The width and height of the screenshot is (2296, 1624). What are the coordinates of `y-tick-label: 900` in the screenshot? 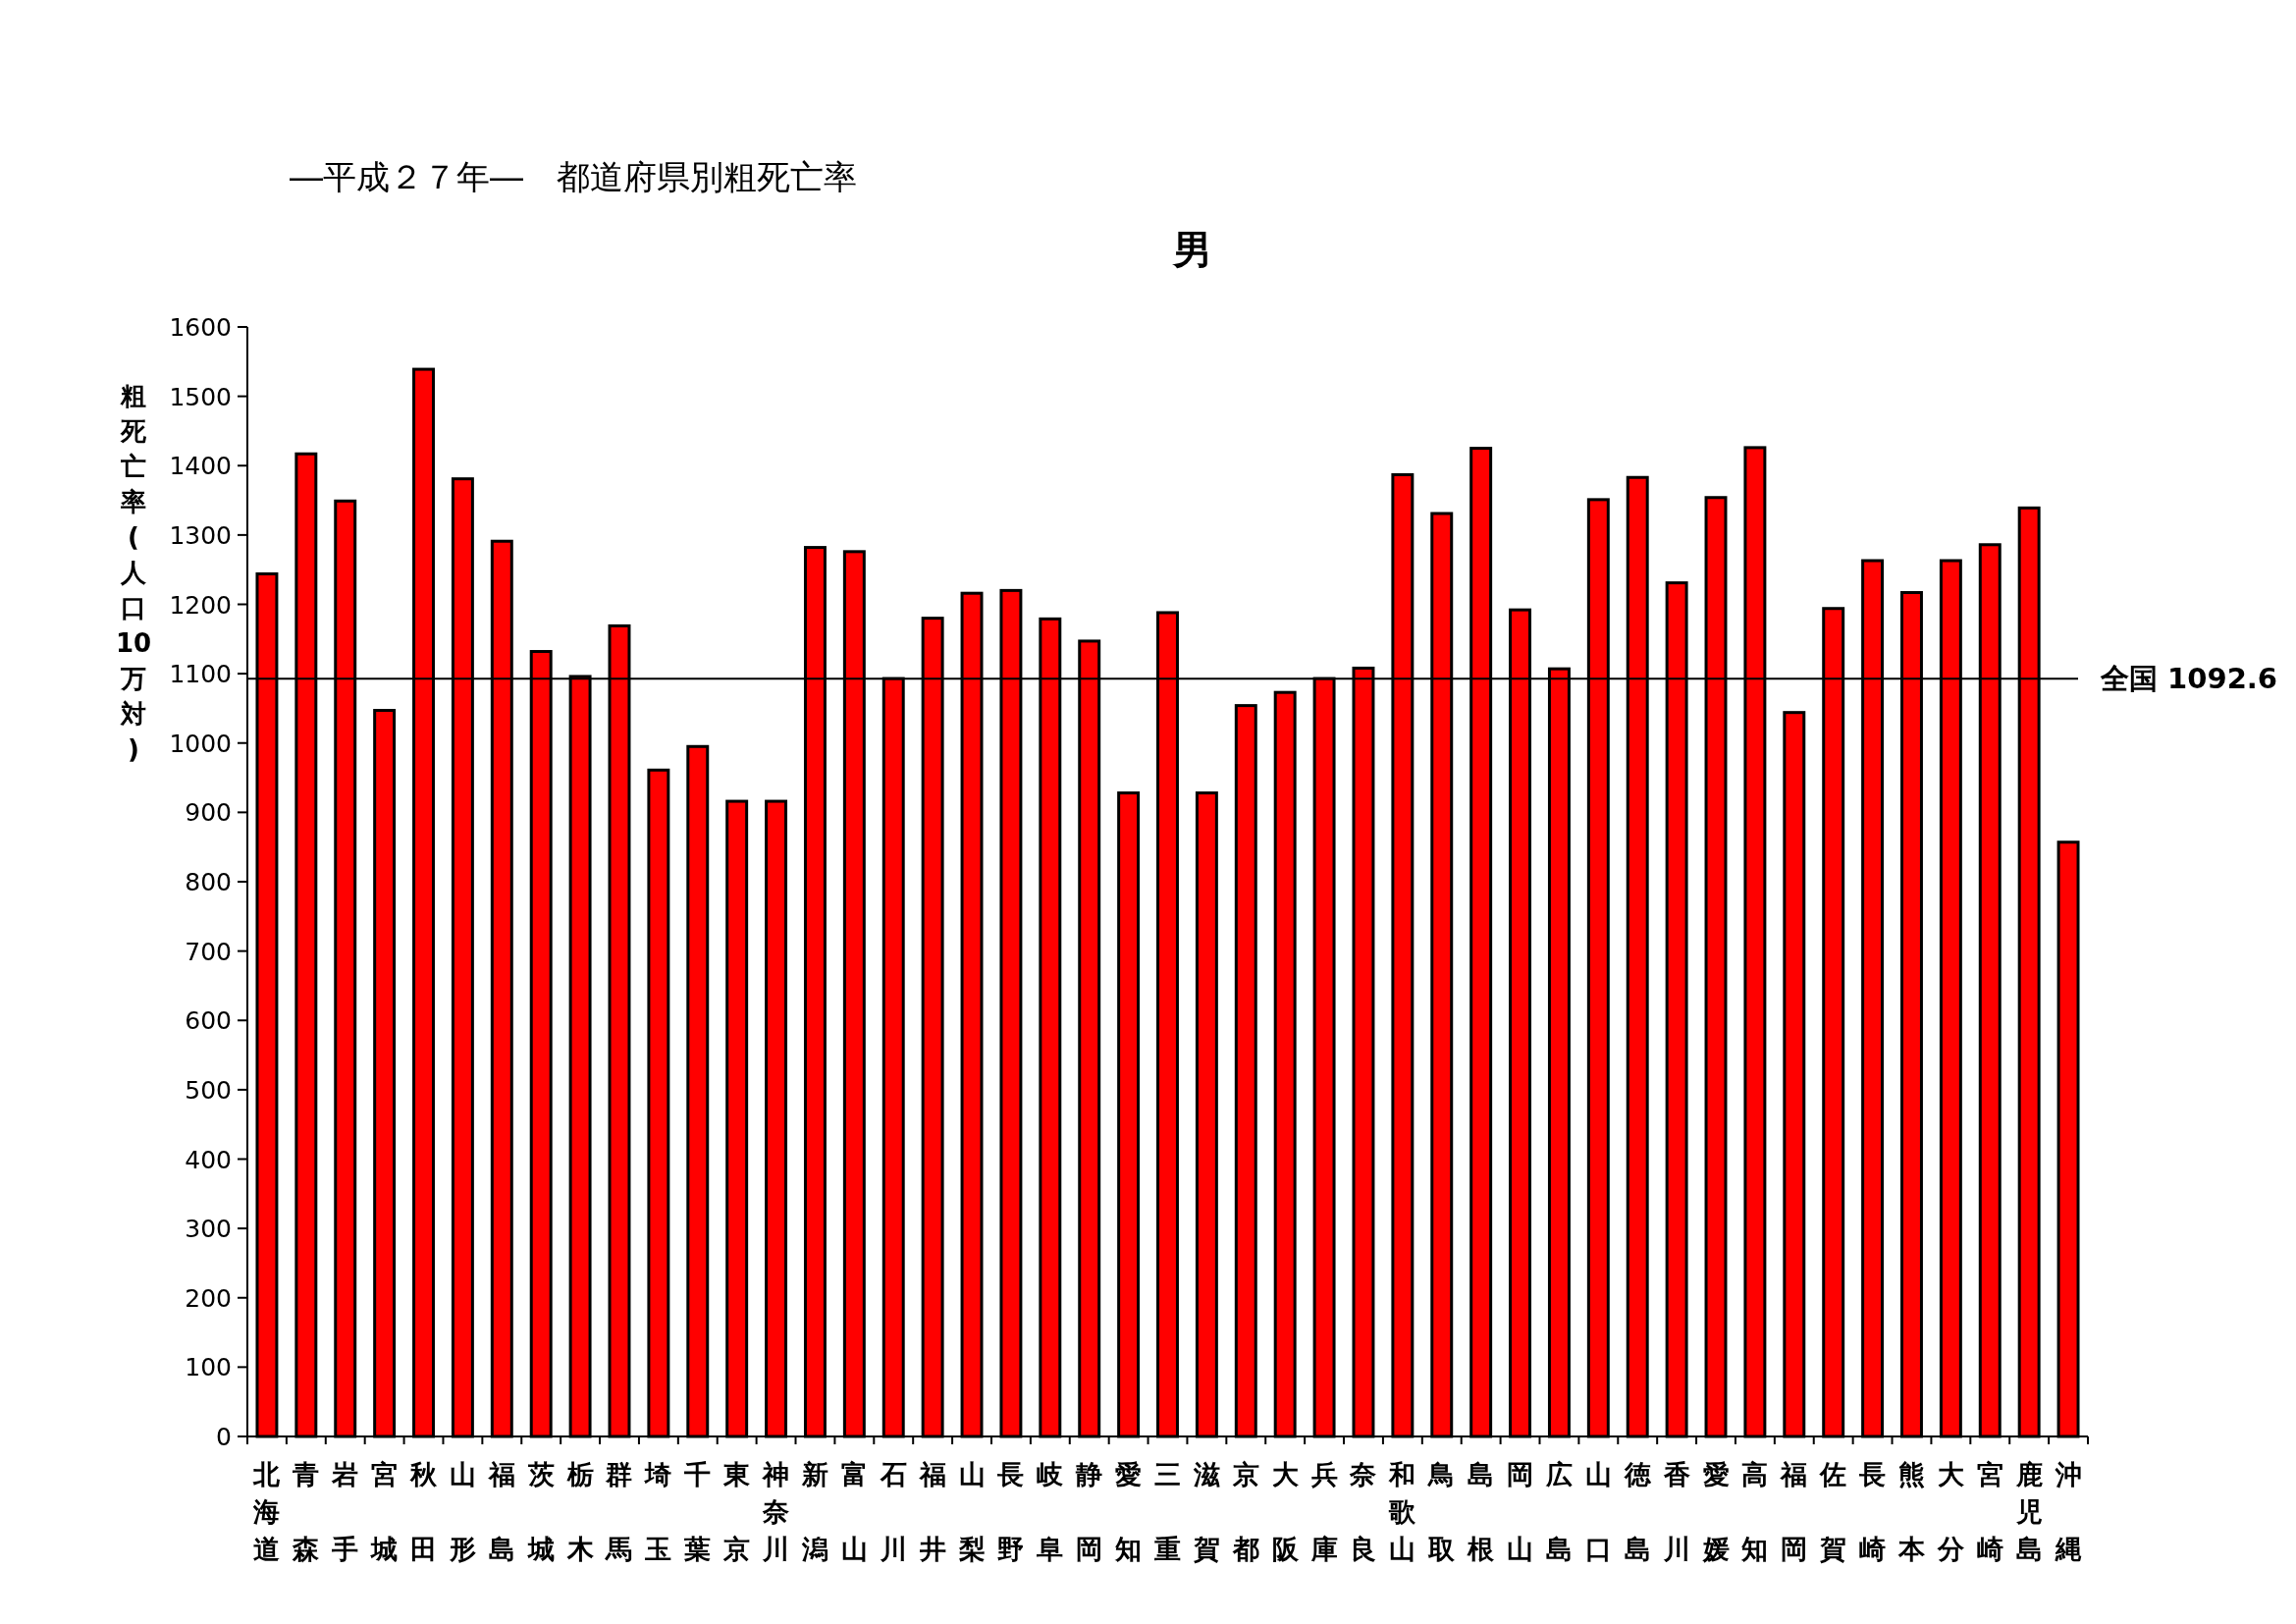 It's located at (209, 813).